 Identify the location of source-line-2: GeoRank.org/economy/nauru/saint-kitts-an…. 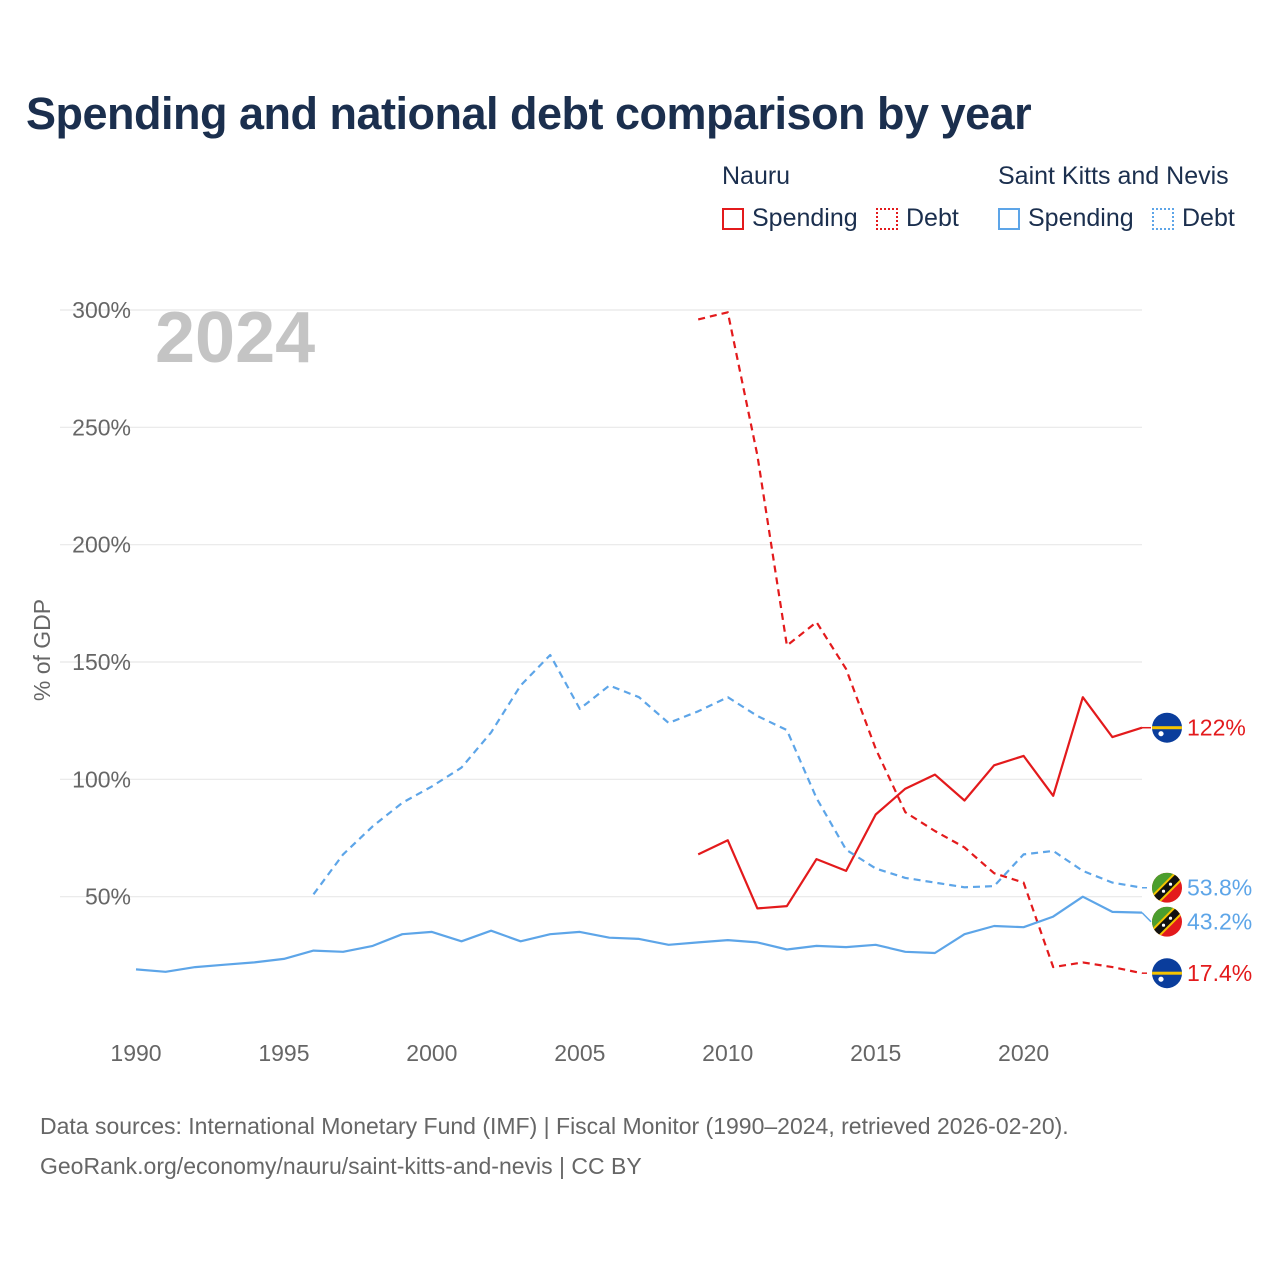
(341, 1166).